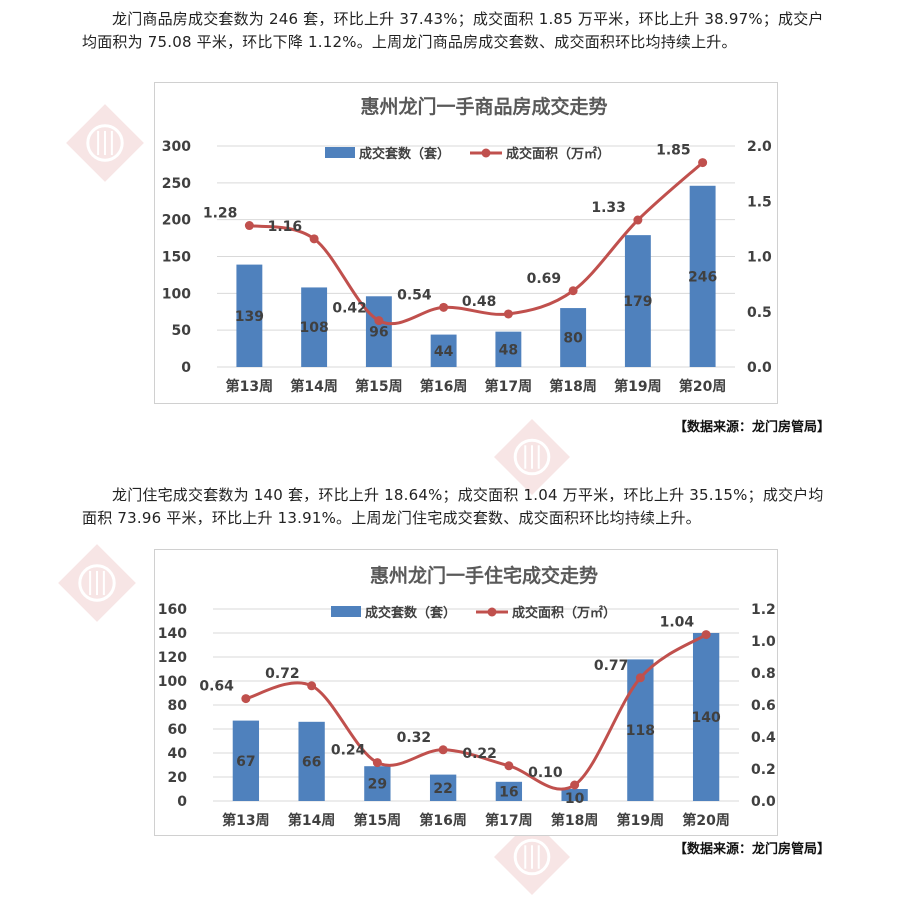 The width and height of the screenshot is (904, 903). What do you see at coordinates (178, 754) in the screenshot?
I see `y-left-tick-label: 40` at bounding box center [178, 754].